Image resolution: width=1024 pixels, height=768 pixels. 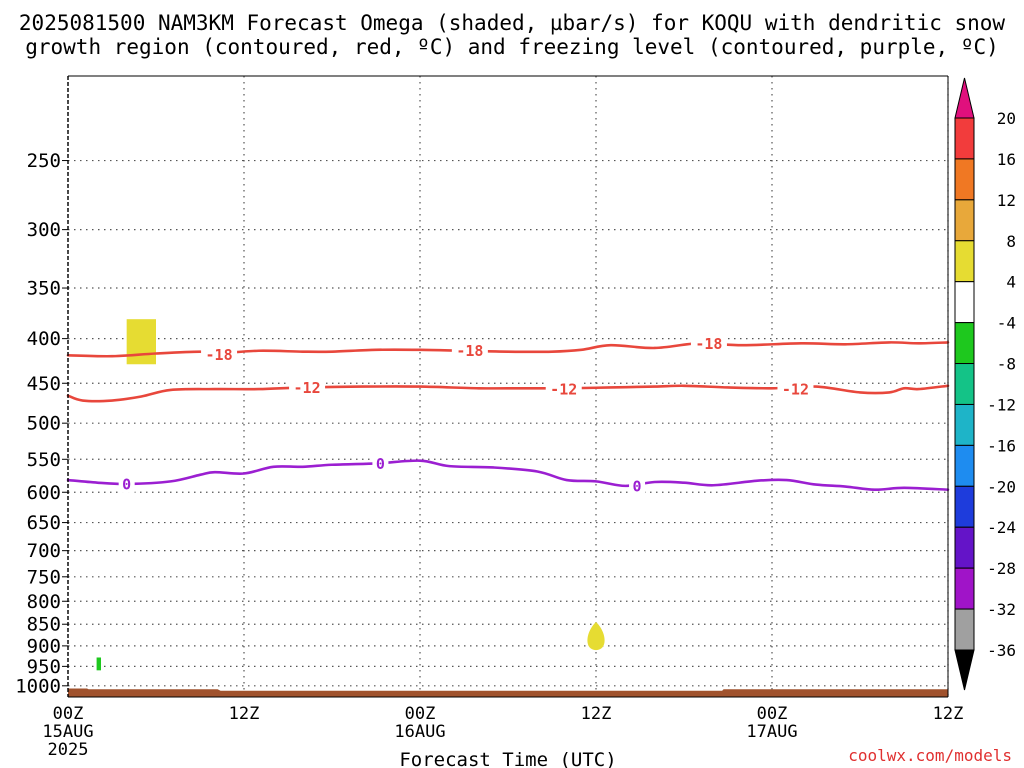 What do you see at coordinates (1006, 159) in the screenshot?
I see `colorbar-tick-label: 16` at bounding box center [1006, 159].